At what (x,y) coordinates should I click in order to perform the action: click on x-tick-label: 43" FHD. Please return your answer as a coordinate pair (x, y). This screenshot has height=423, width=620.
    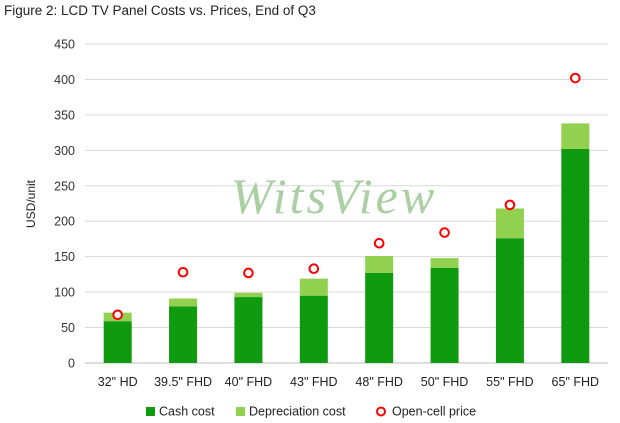
    Looking at the image, I should click on (314, 382).